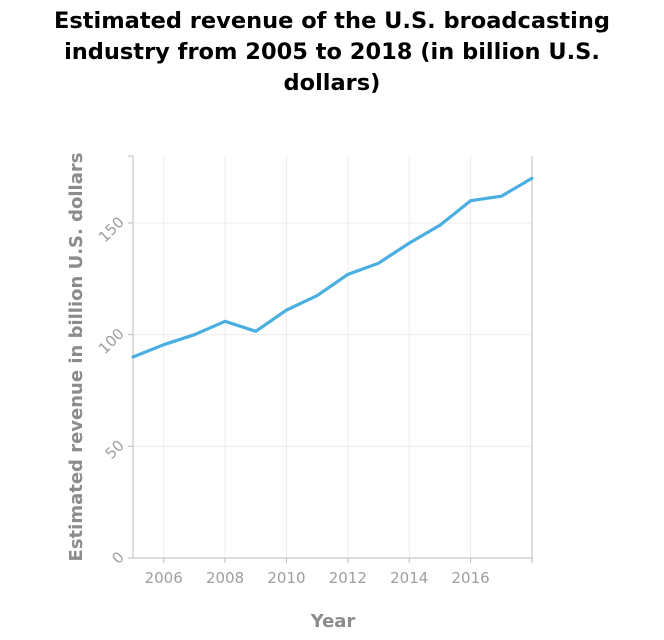 This screenshot has width=664, height=640. What do you see at coordinates (225, 578) in the screenshot?
I see `x-tick-label: 2008` at bounding box center [225, 578].